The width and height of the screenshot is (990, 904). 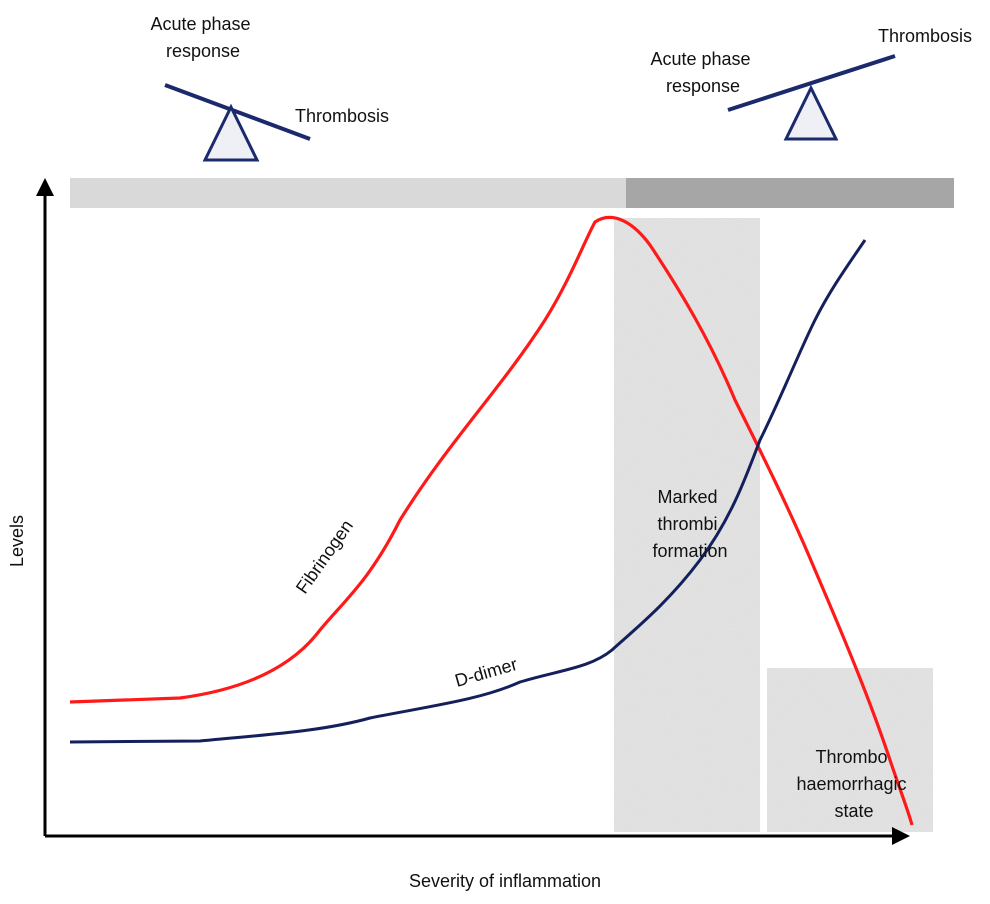 I want to click on balance-right-acute-label: Acute phase response, so click(x=702, y=72).